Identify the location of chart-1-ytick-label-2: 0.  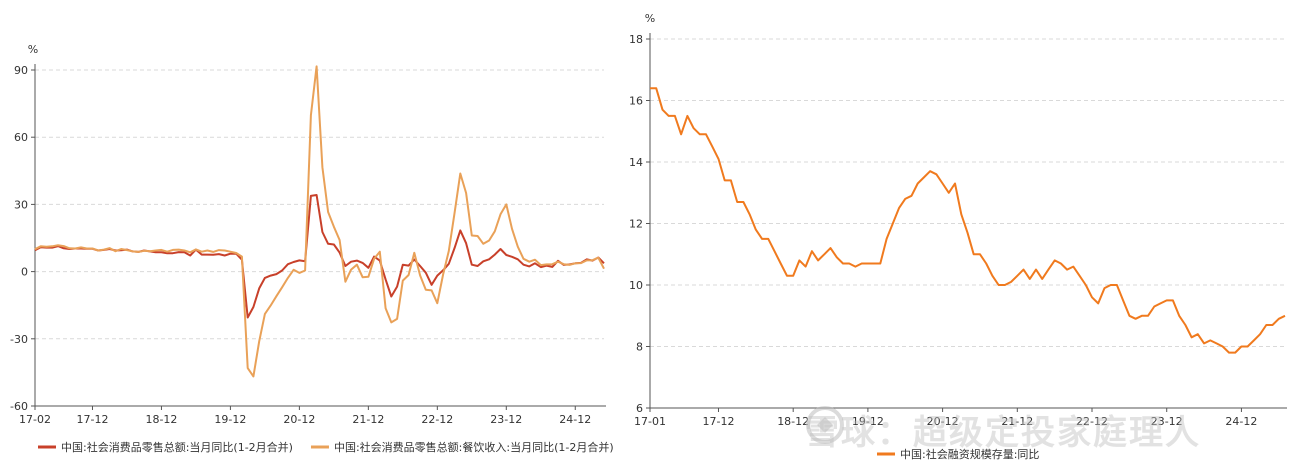
(24, 272).